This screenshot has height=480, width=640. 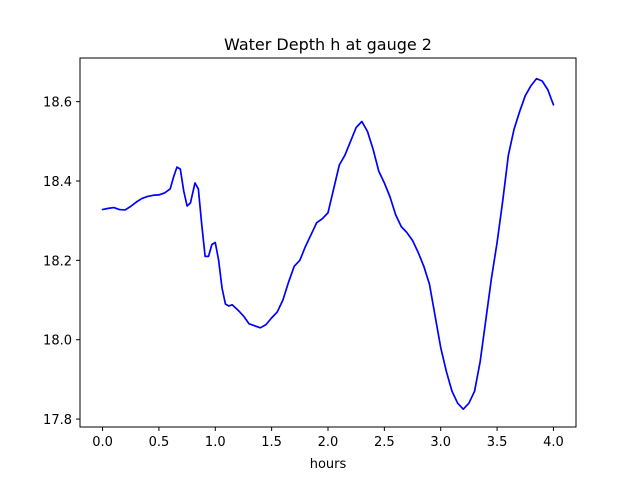 I want to click on y-tick-label: 18.2, so click(x=57, y=261).